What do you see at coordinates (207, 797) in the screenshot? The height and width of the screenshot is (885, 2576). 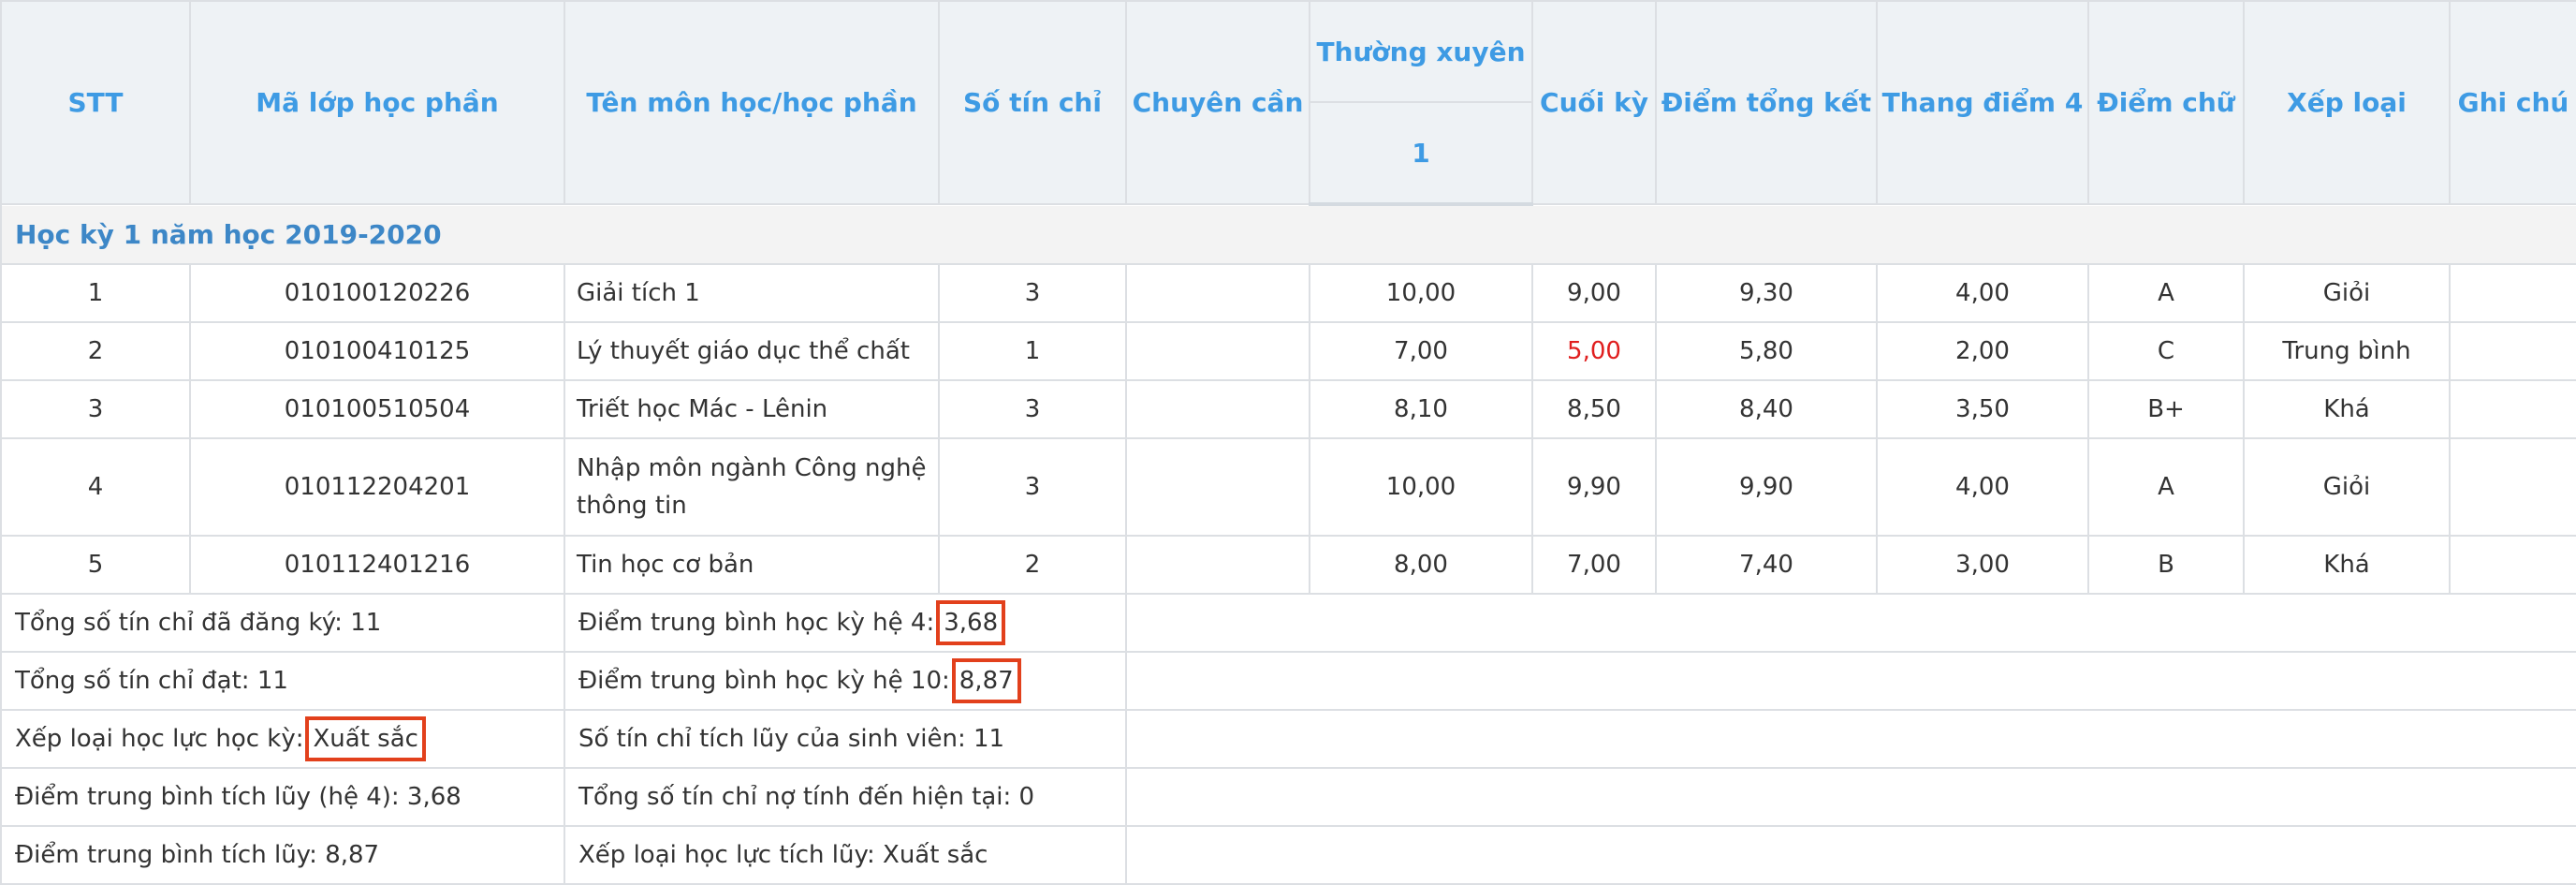 I see `summary-label: Điểm trung bình tích lũy (hệ 4):` at bounding box center [207, 797].